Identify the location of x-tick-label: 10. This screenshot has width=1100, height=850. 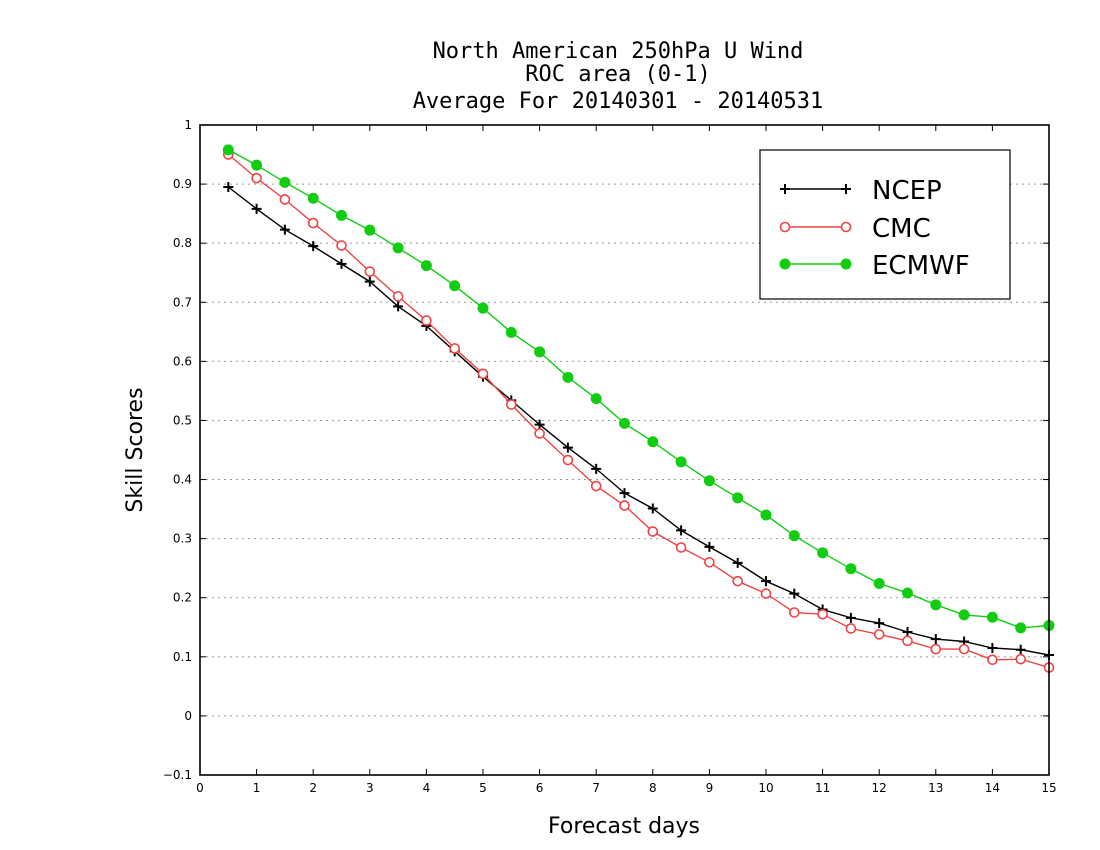
(765, 788).